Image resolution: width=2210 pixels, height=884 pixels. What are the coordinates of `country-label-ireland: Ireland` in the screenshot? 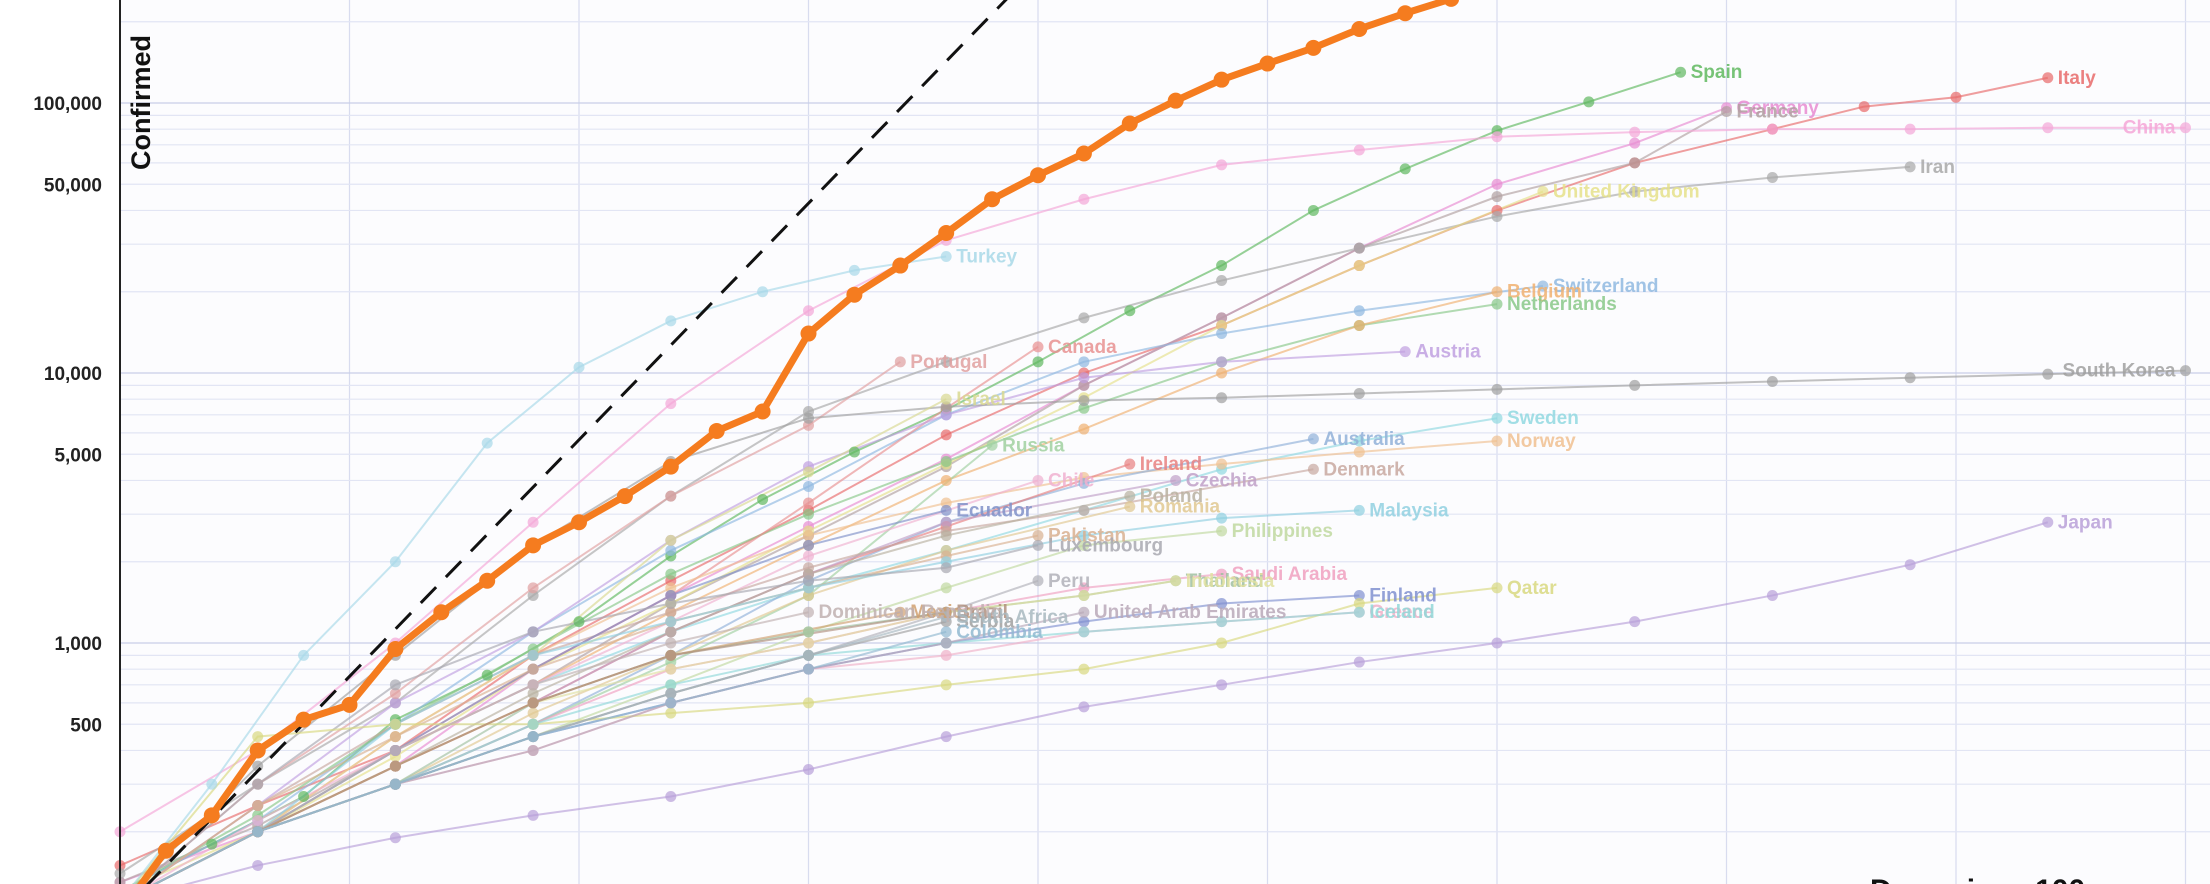 It's located at (1171, 464).